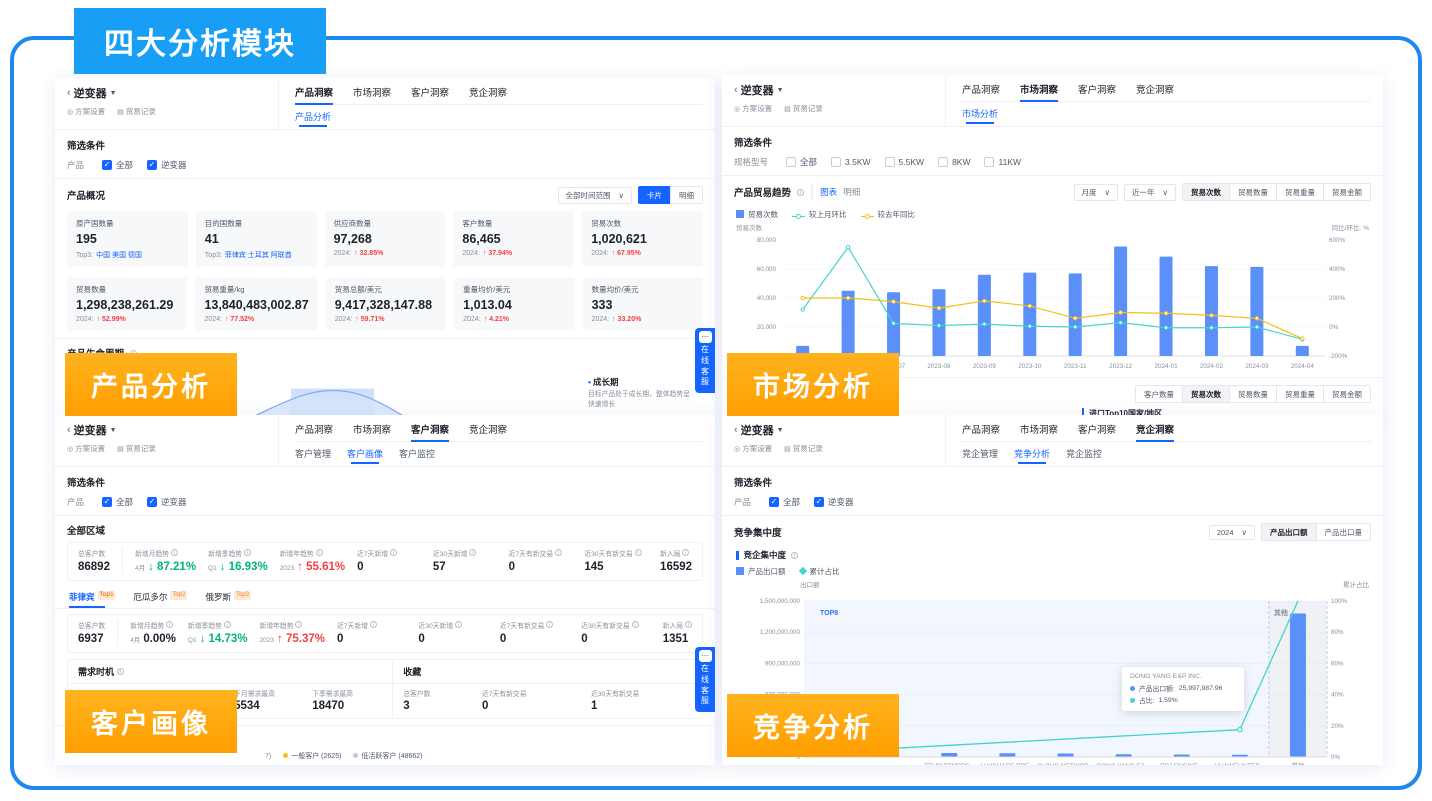  I want to click on svg-text: 60%, so click(1337, 663).